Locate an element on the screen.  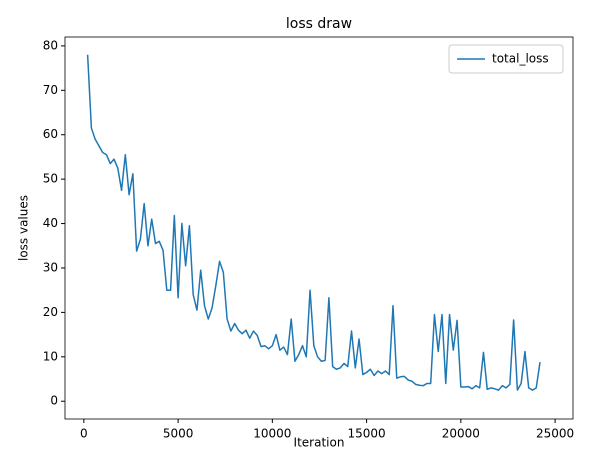
chart-title: loss draw is located at coordinates (319, 24).